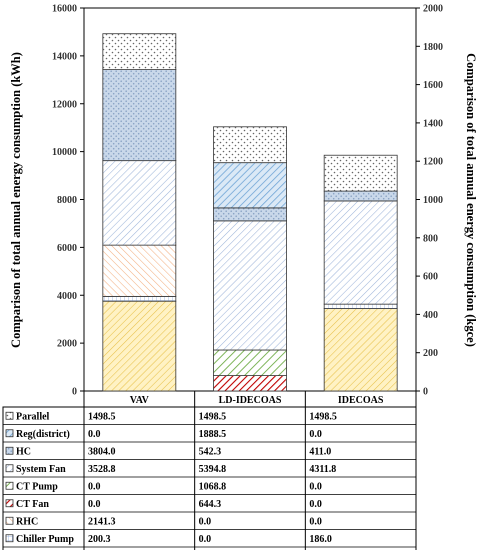 The height and width of the screenshot is (550, 483). What do you see at coordinates (433, 47) in the screenshot?
I see `right-tick-label: 1800` at bounding box center [433, 47].